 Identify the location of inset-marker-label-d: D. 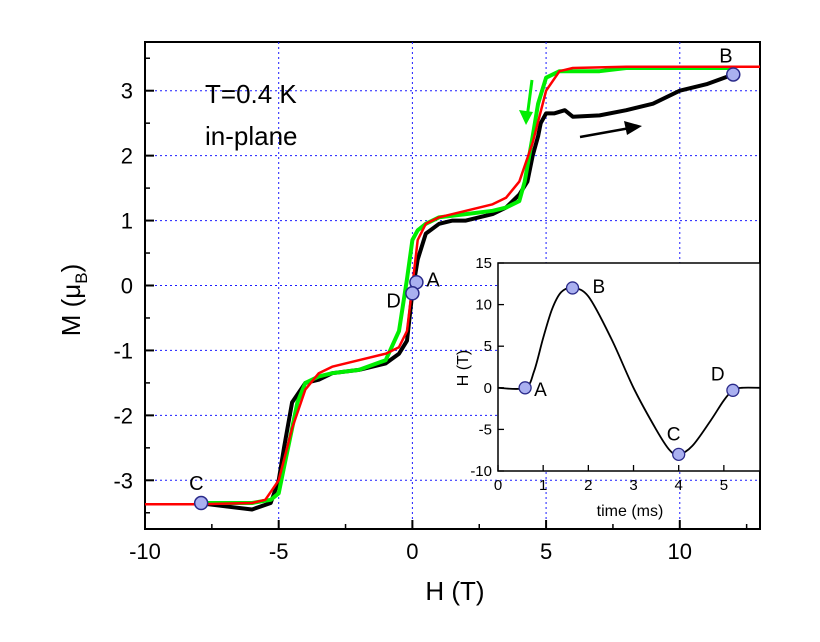
(718, 374).